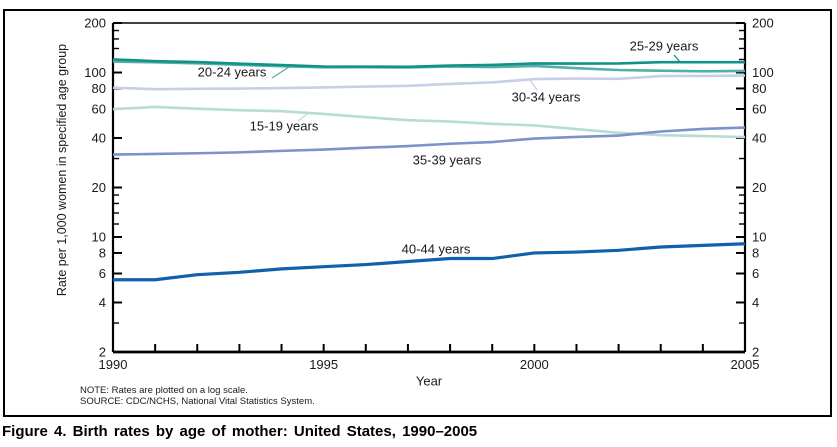 This screenshot has width=837, height=447. I want to click on y-tick-label-right: 40, so click(759, 137).